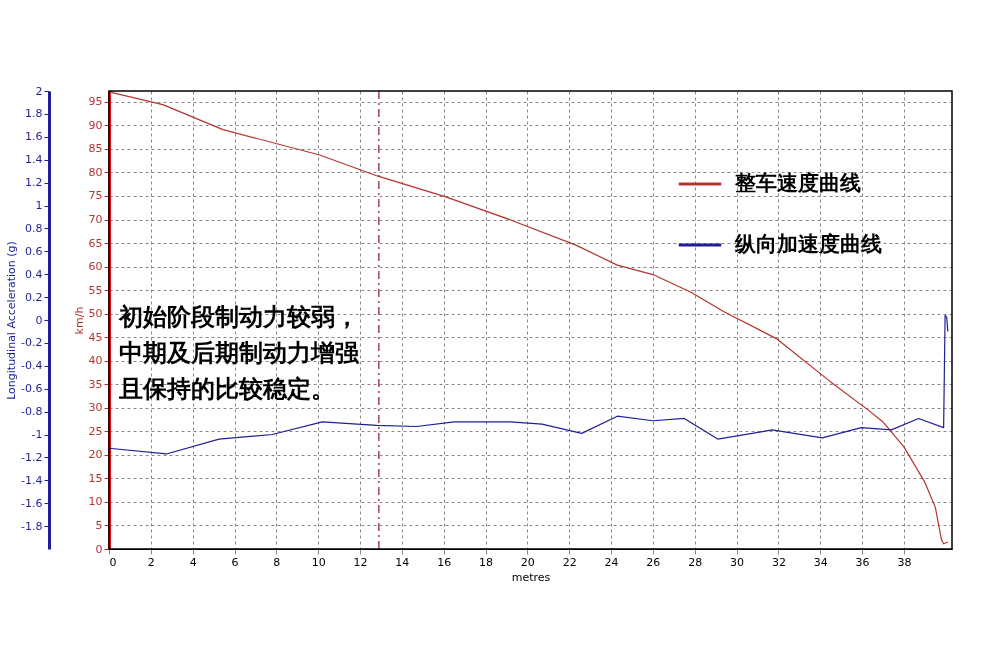 The image size is (1006, 671). Describe the element at coordinates (32, 366) in the screenshot. I see `y2-tick-label: -0.4` at that location.